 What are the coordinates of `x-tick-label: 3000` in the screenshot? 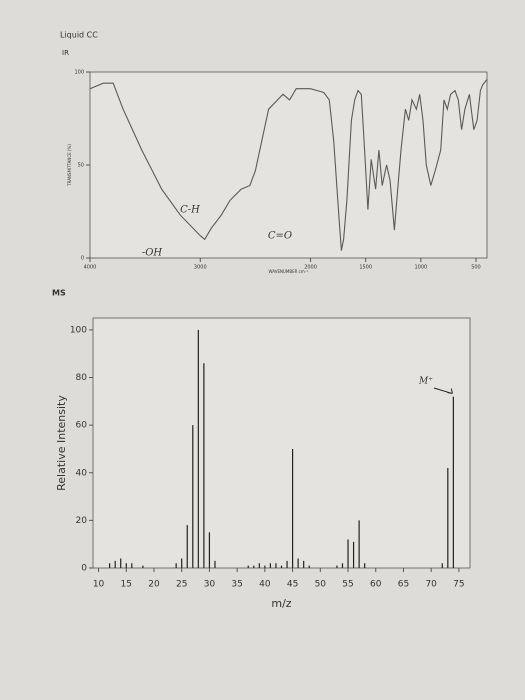 It's located at (200, 268).